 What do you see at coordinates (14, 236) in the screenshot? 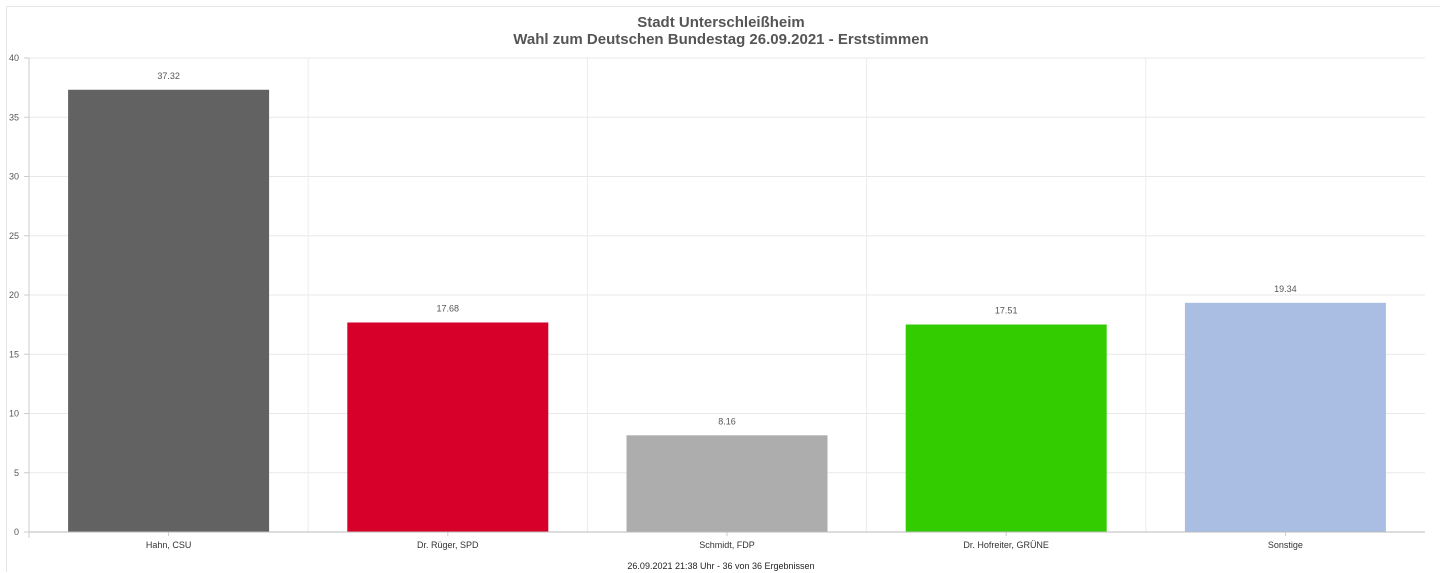
I see `y-tick-label: 25` at bounding box center [14, 236].